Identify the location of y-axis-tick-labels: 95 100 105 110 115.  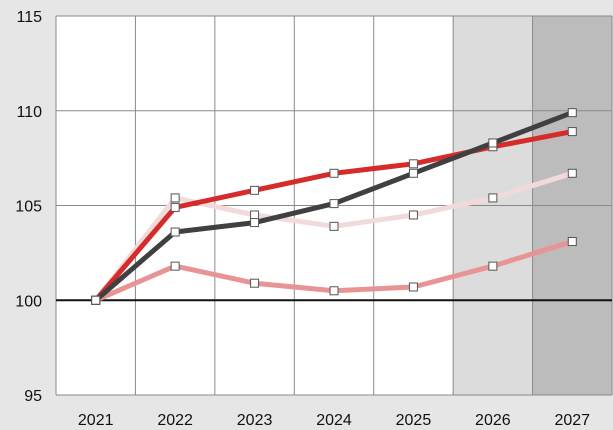
(28, 207).